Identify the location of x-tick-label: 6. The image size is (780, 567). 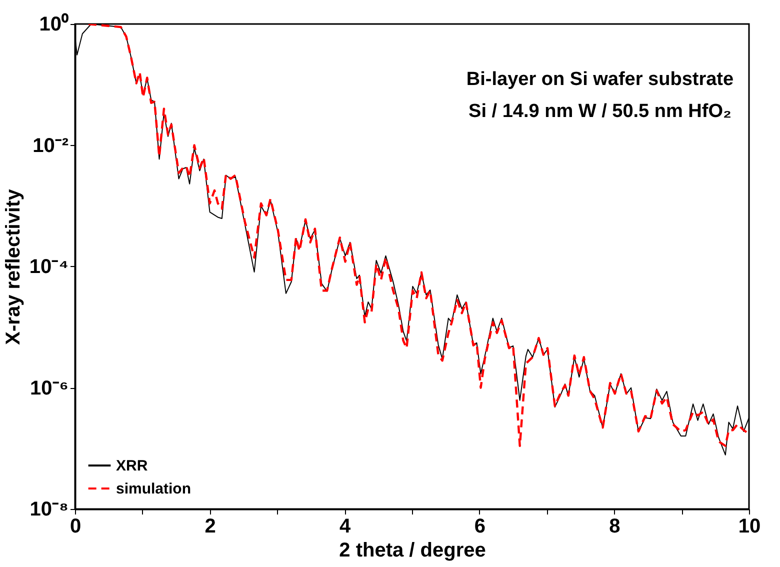
(480, 527).